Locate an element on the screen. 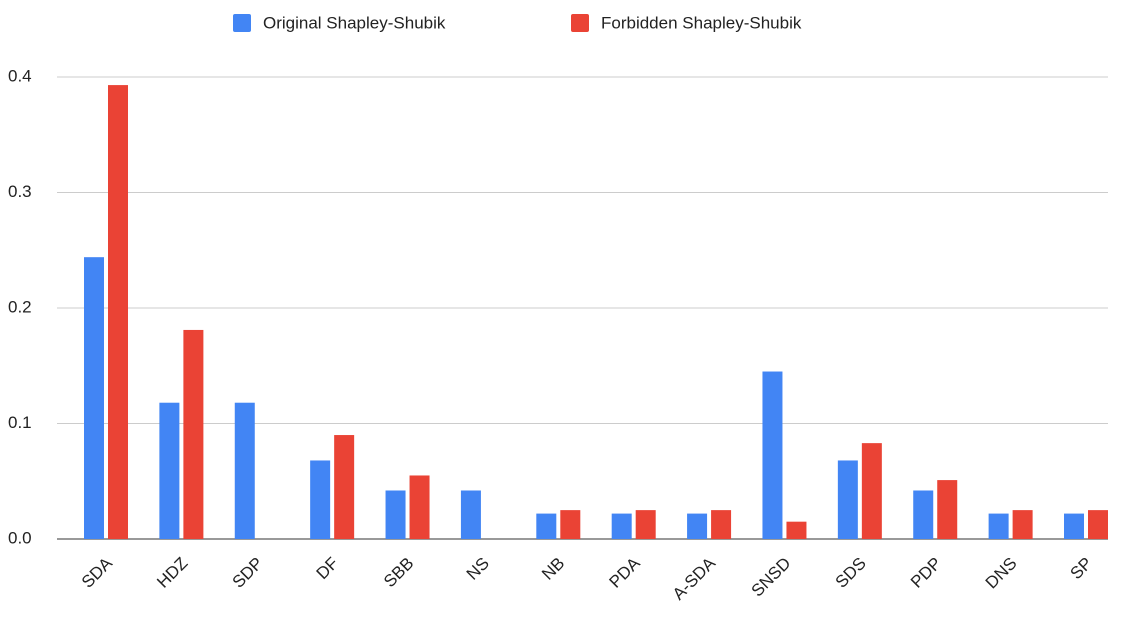  x-tick-label: SDS is located at coordinates (851, 573).